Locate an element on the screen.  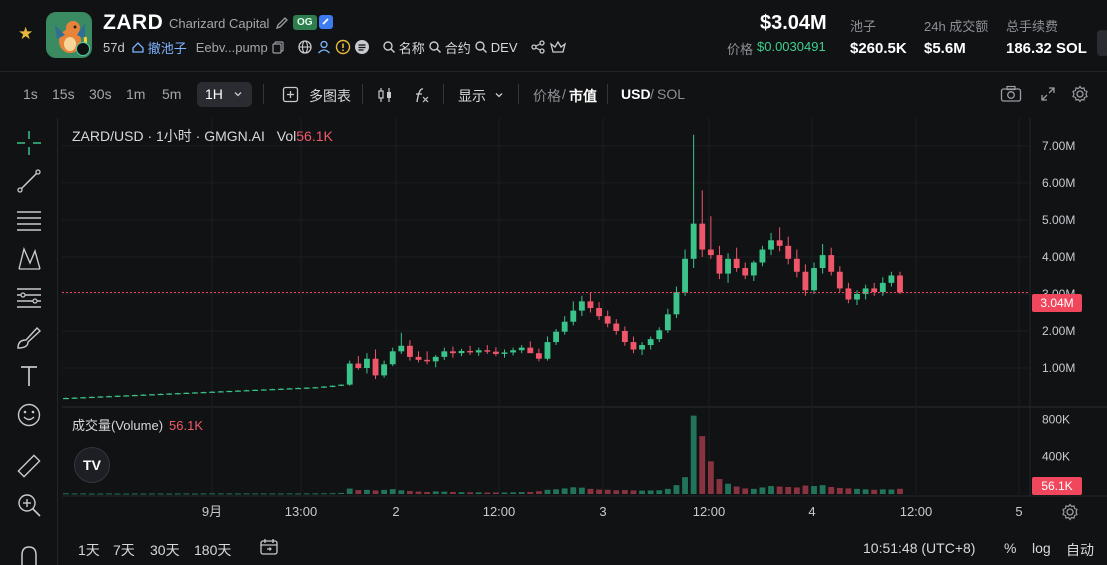
range-180d: 180天 is located at coordinates (213, 550).